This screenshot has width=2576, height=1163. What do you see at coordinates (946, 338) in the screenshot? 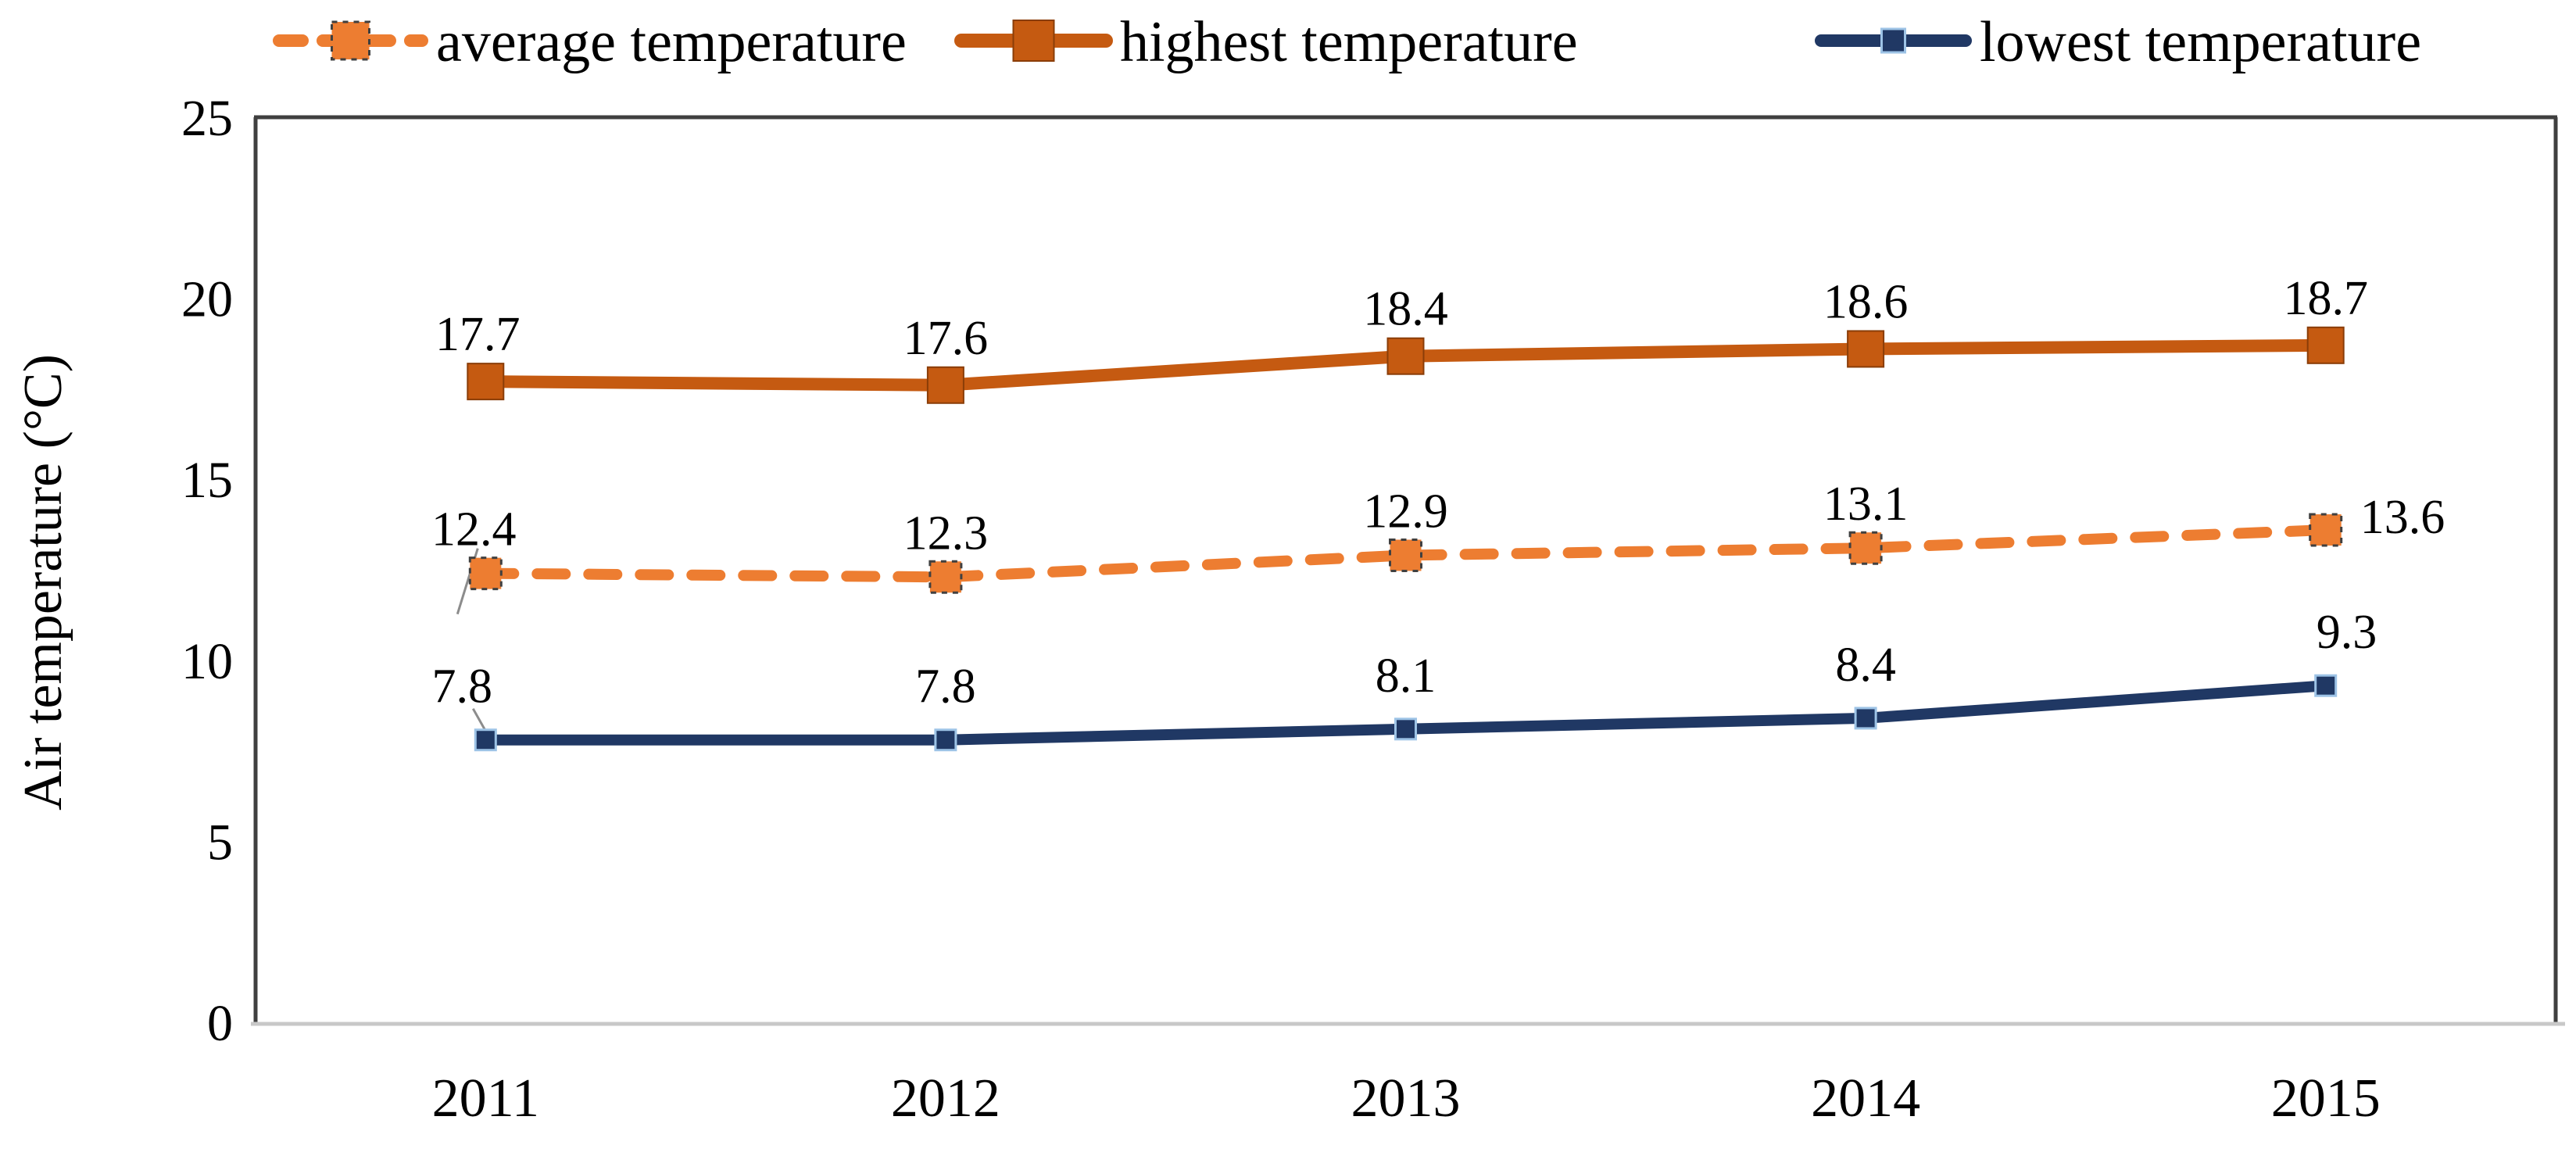
I see `data-label-highest-temperature-2012: 17.6` at bounding box center [946, 338].